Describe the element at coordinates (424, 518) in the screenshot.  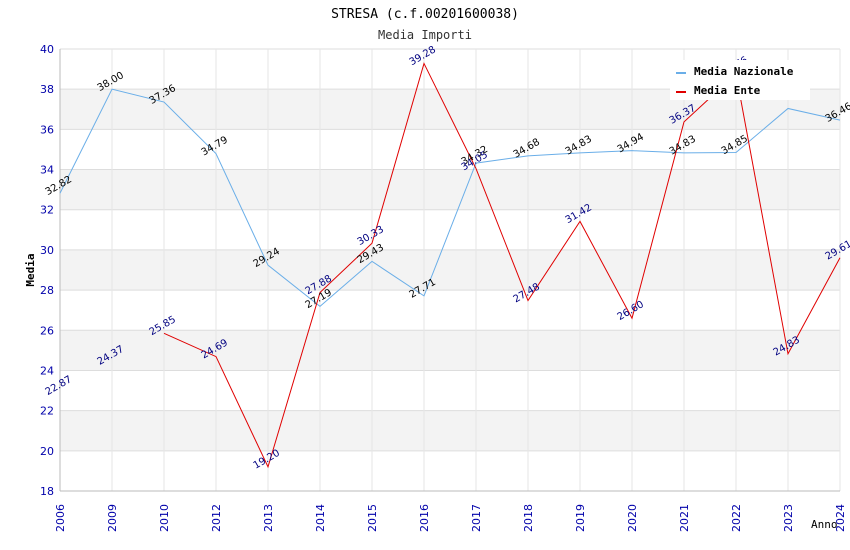
I see `x-tick-label: 2016` at that location.